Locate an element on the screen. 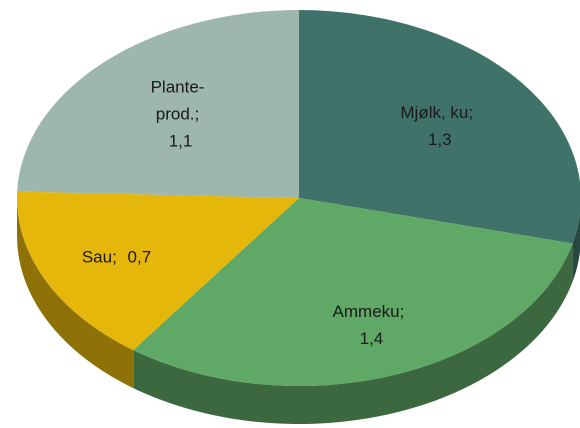 The width and height of the screenshot is (580, 428). label-value: 0,7 is located at coordinates (139, 257).